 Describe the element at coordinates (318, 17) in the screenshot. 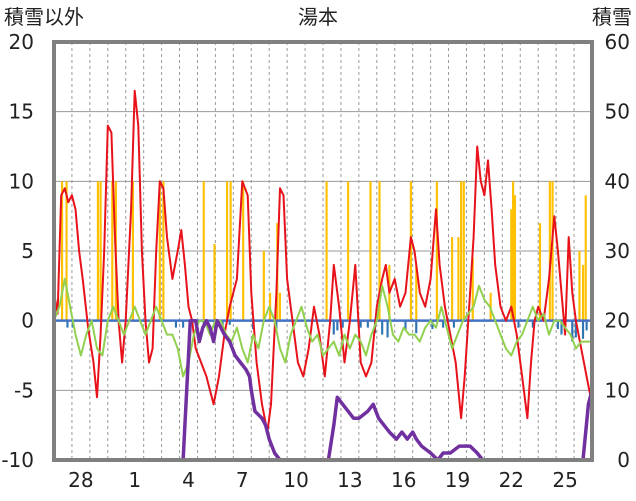

I see `chart-title: 湯本` at that location.